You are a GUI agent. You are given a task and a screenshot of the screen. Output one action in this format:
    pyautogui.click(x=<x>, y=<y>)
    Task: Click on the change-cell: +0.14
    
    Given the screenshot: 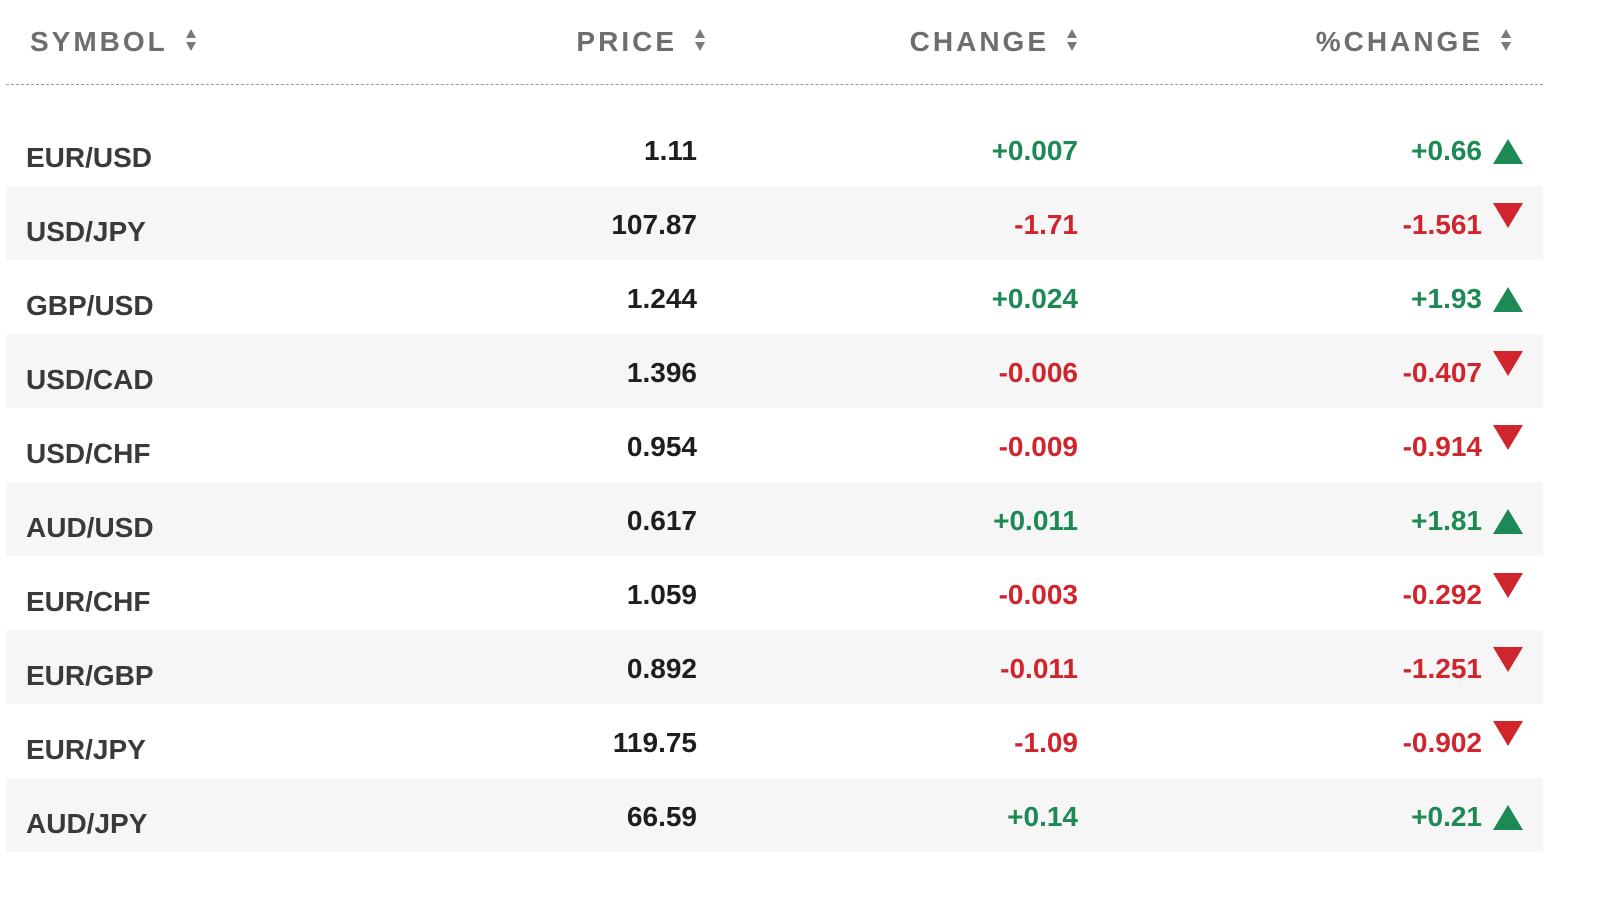 What is the action you would take?
    pyautogui.click(x=1042, y=816)
    